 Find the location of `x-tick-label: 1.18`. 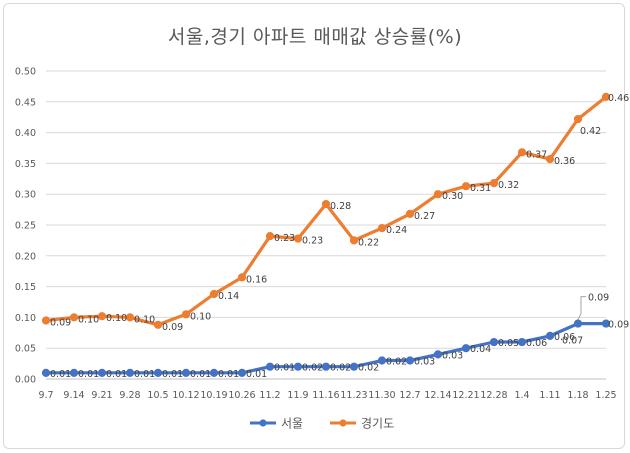

x-tick-label: 1.18 is located at coordinates (577, 395).